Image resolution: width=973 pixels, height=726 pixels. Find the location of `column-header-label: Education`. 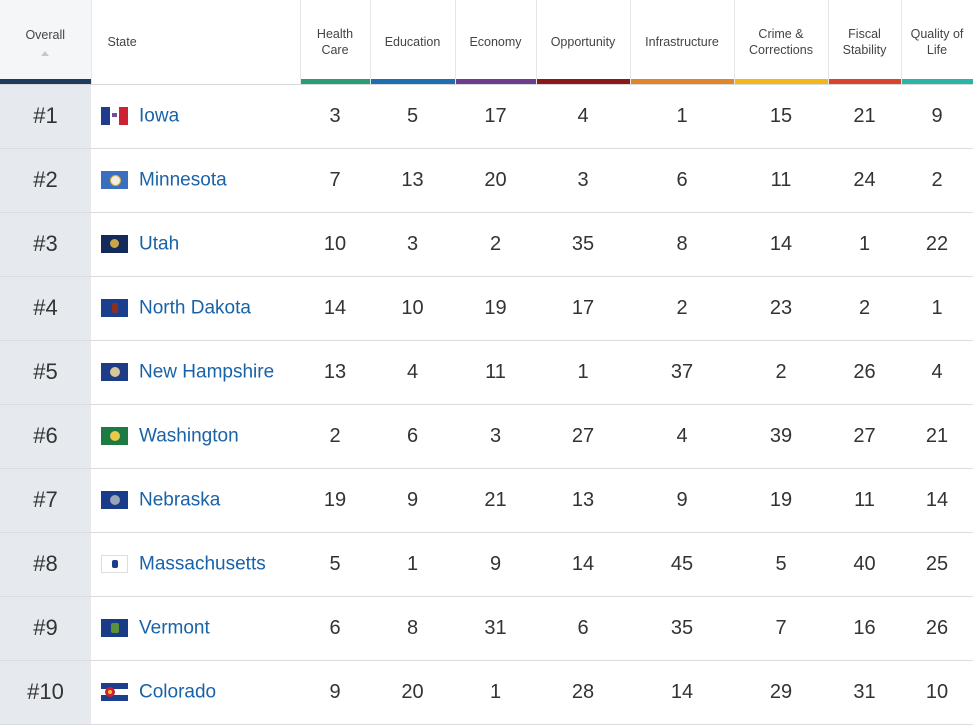

column-header-label: Education is located at coordinates (412, 41).